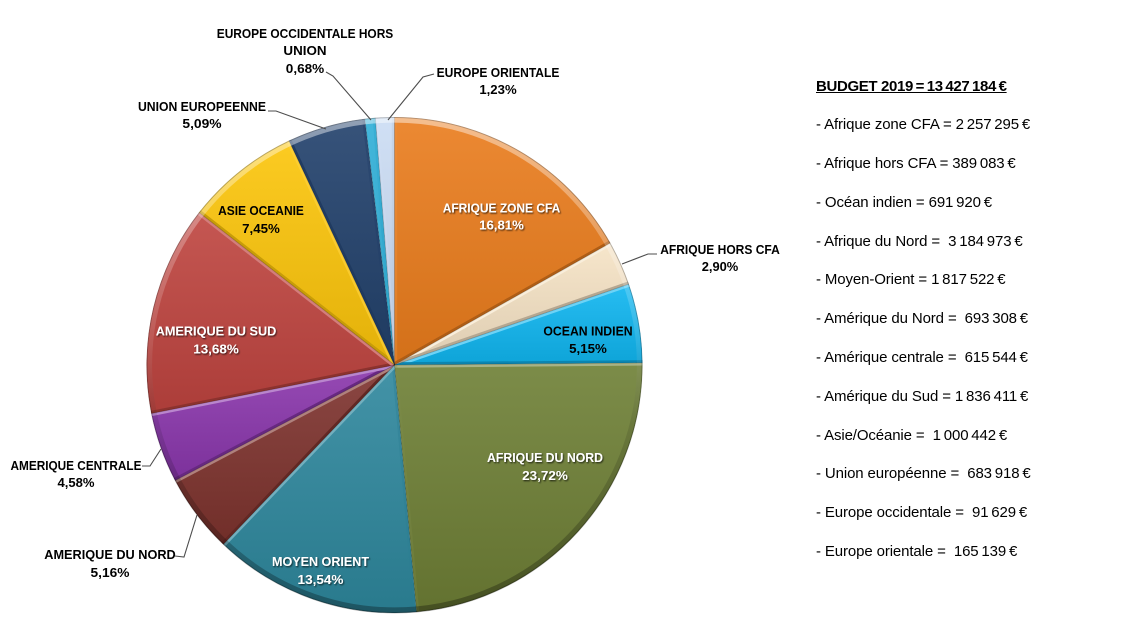 This screenshot has height=643, width=1122. Describe the element at coordinates (502, 208) in the screenshot. I see `svg-text: AFRIQUE ZONE CFA` at that location.